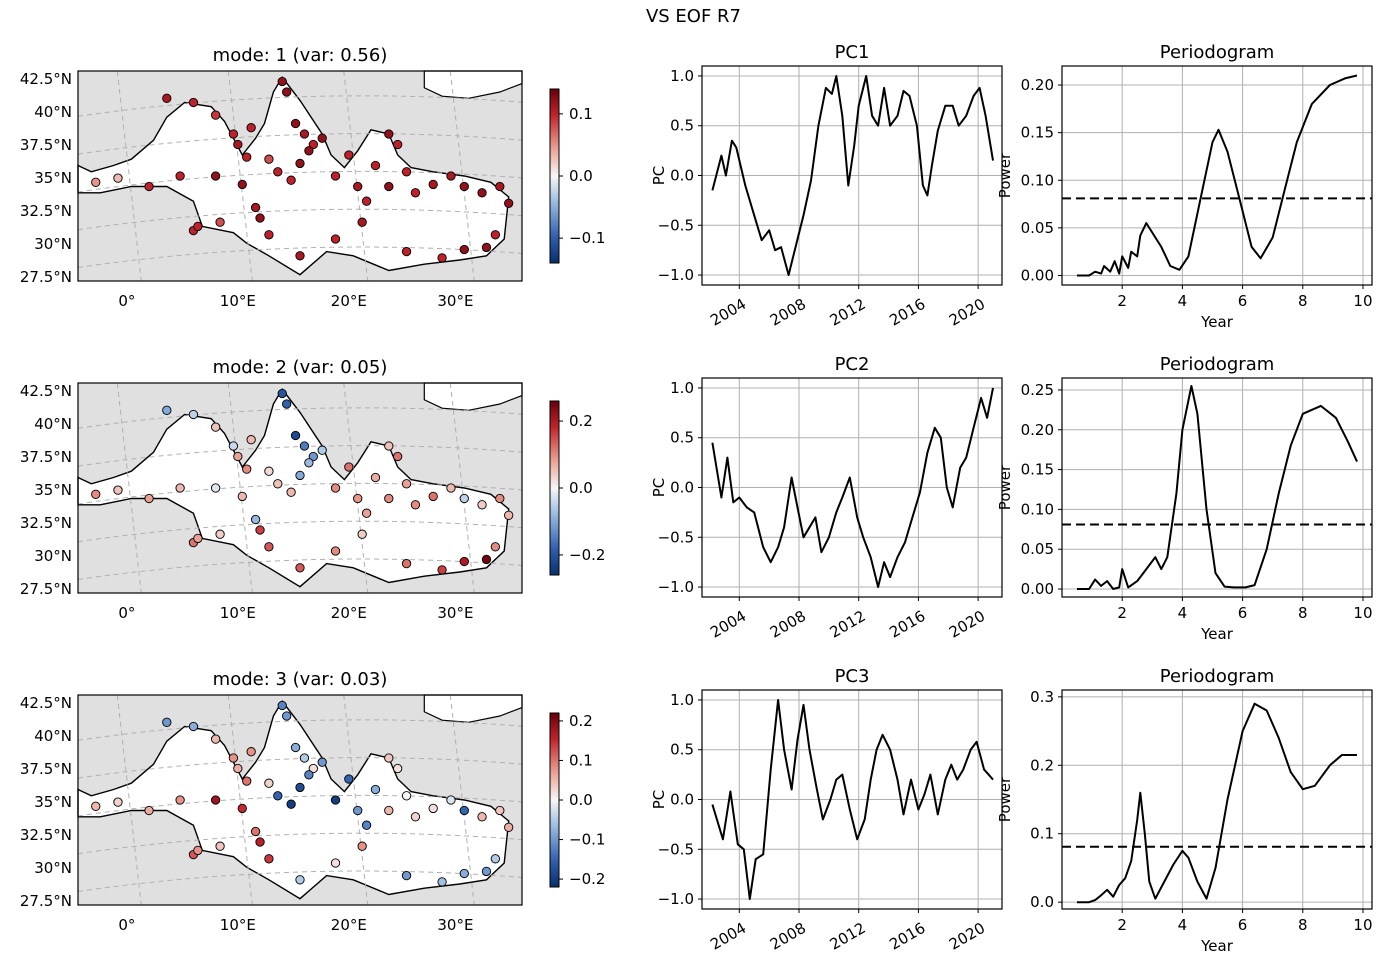 The height and width of the screenshot is (960, 1387). Describe the element at coordinates (852, 487) in the screenshot. I see `pc-series-line` at that location.